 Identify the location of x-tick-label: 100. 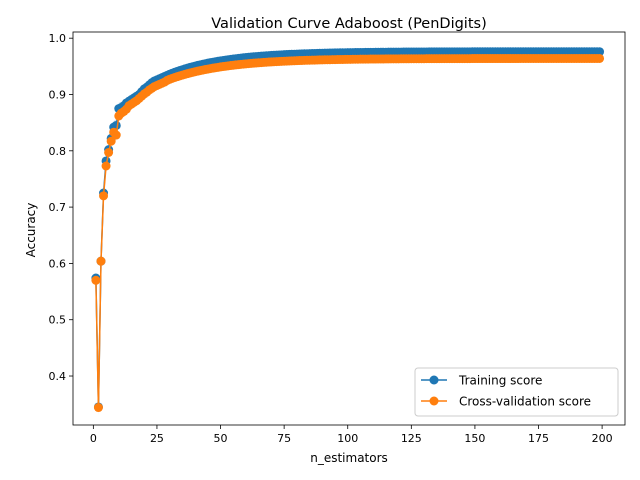
(347, 438).